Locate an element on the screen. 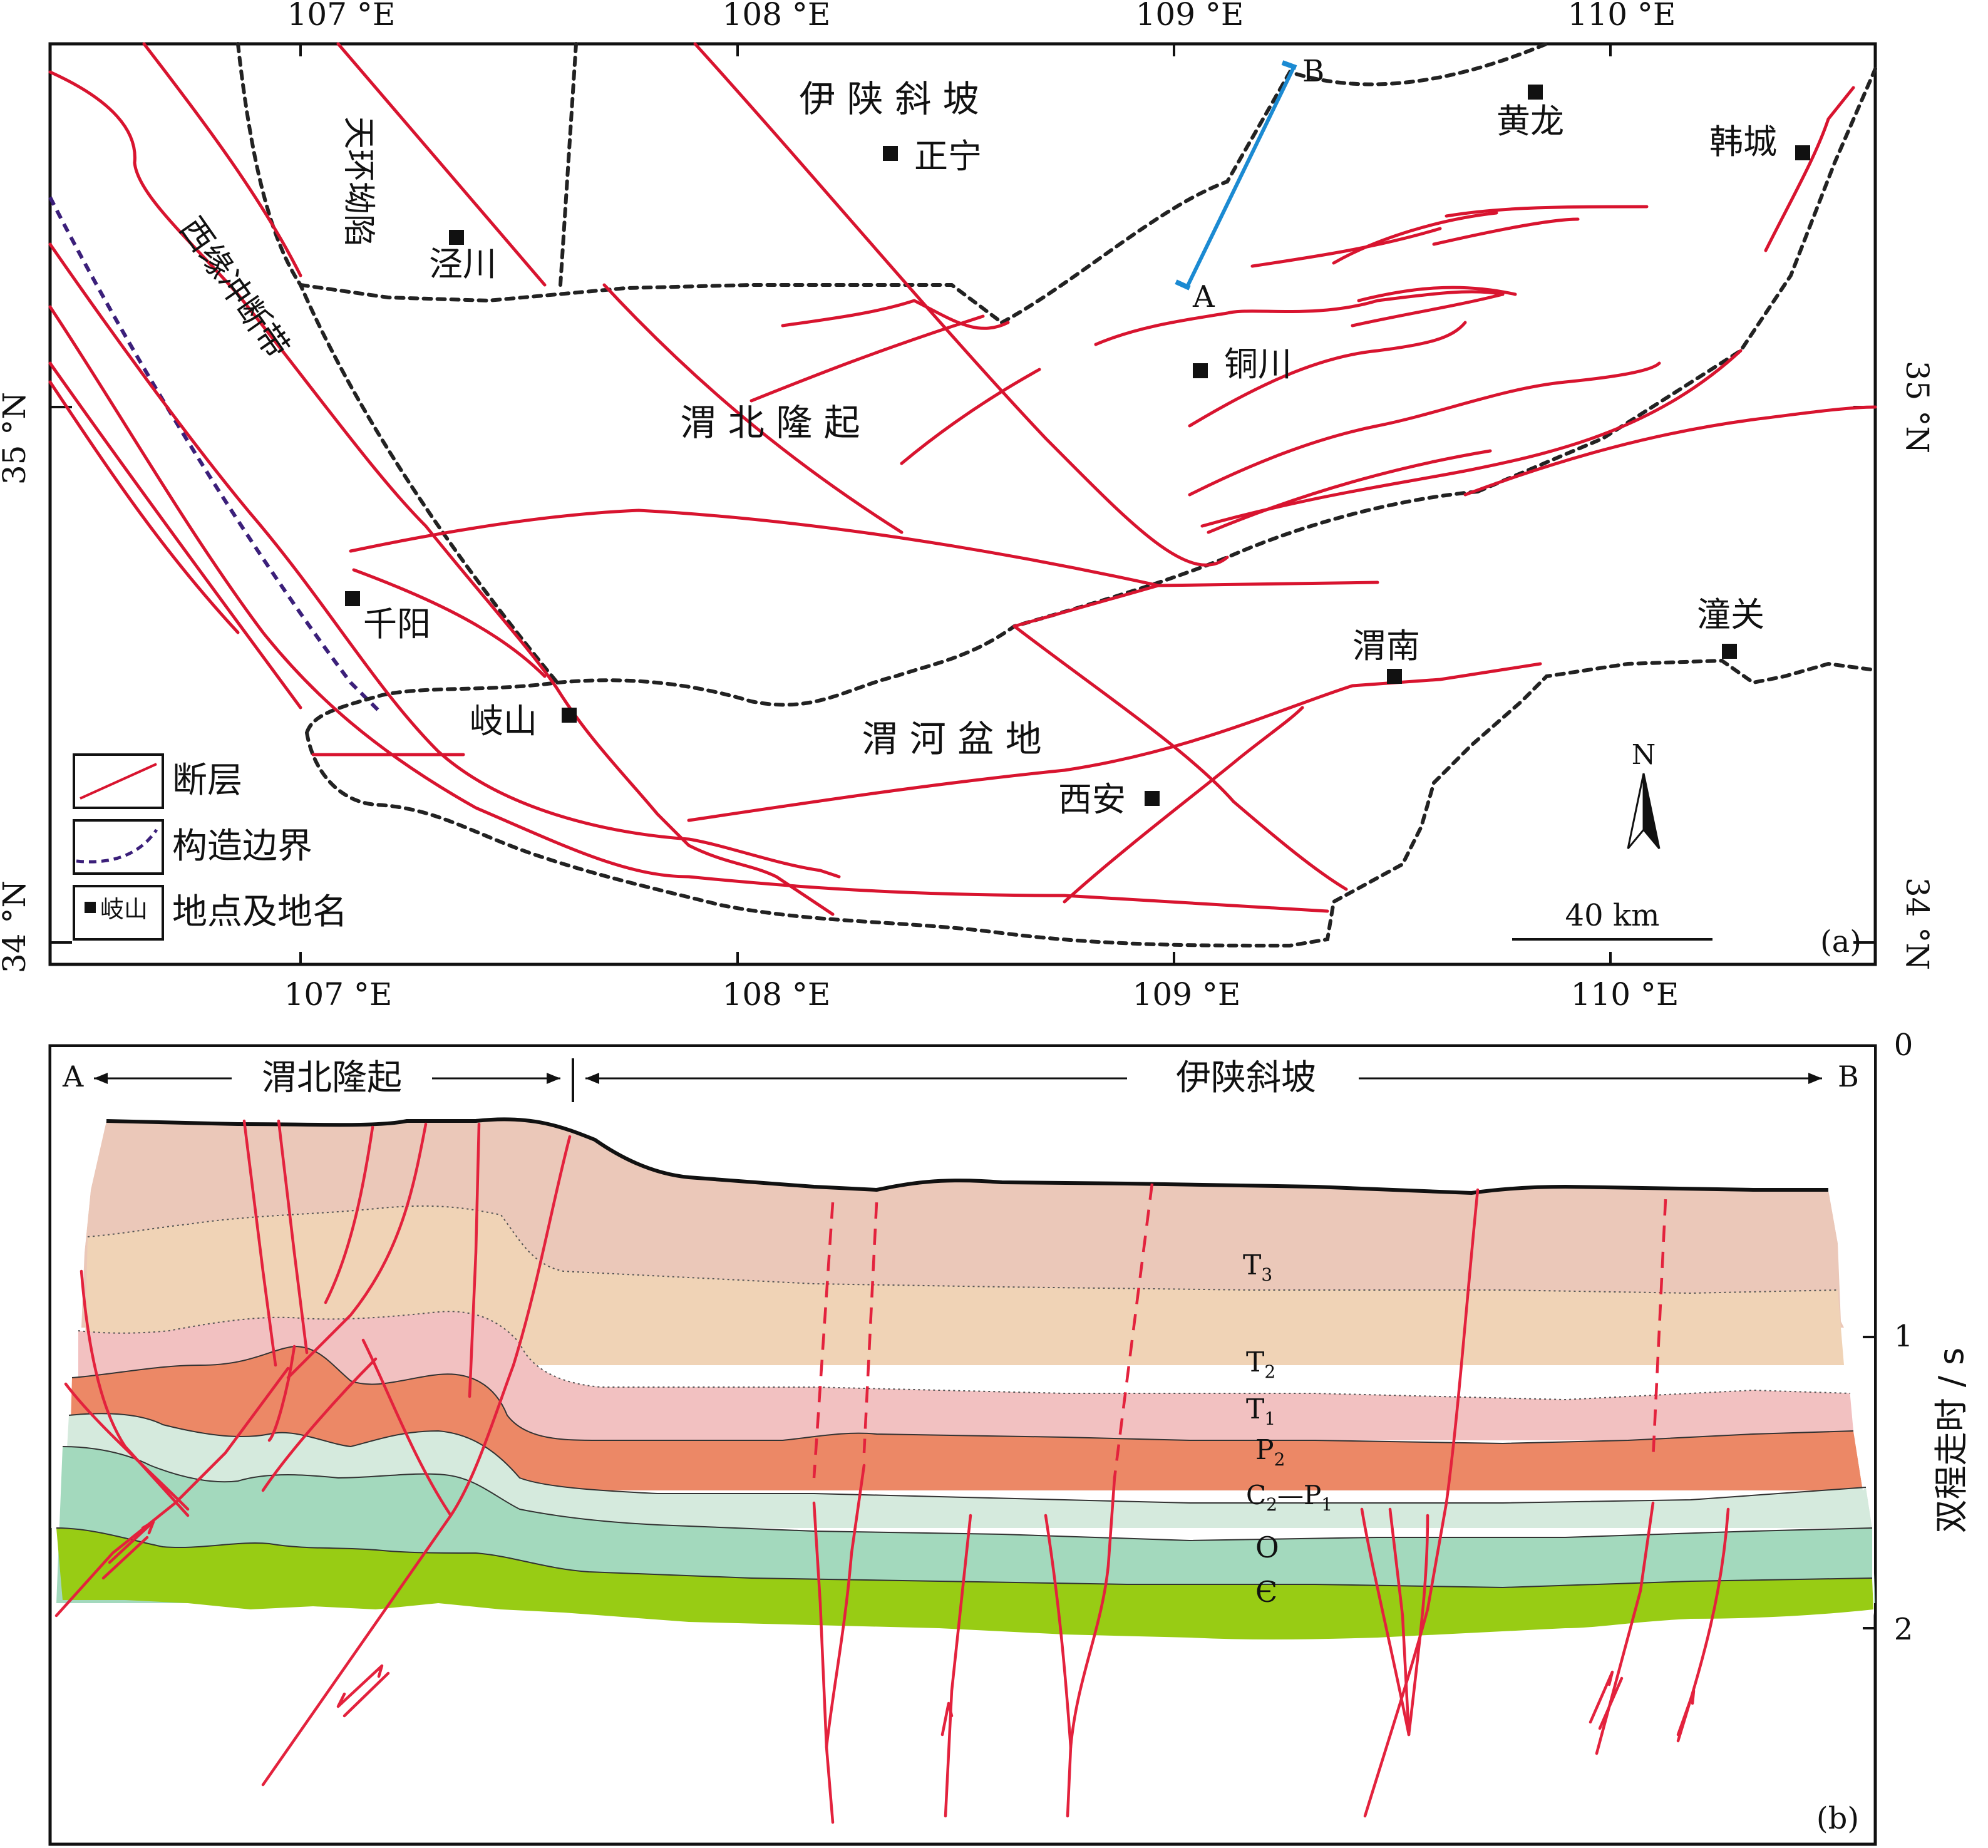  stratum-p2 is located at coordinates (966, 1418).